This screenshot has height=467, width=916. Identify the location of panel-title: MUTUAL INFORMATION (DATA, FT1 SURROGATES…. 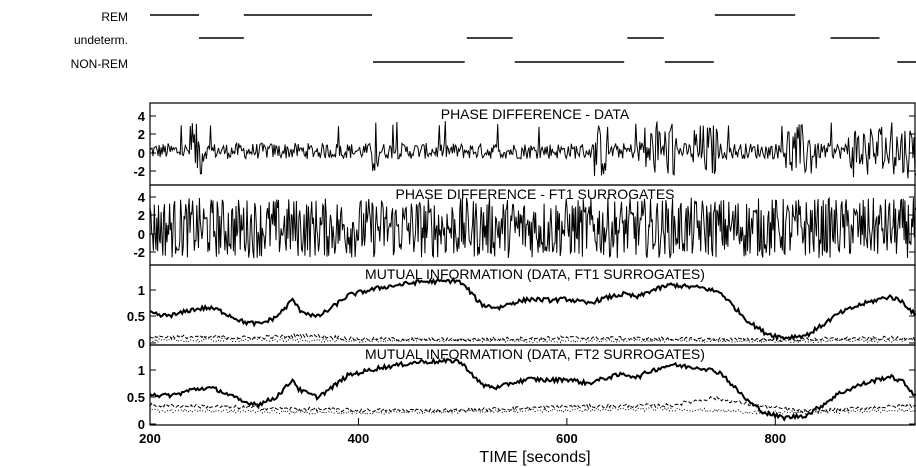
(535, 274).